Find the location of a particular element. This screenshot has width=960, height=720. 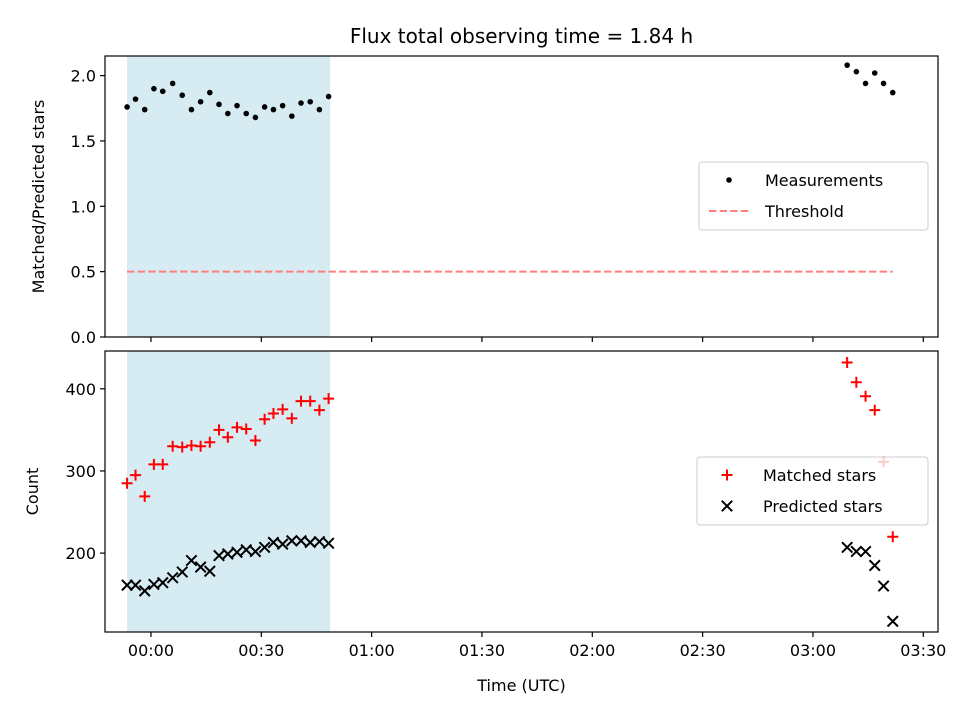

legend-measurement-marker is located at coordinates (729, 180).